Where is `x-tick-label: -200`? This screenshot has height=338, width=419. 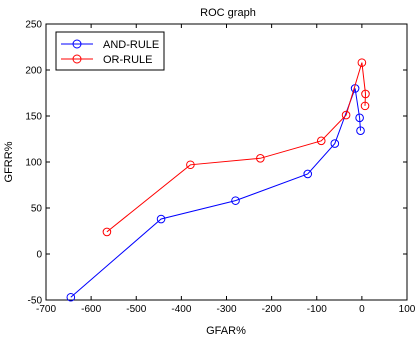 x-tick-label: -200 is located at coordinates (272, 309).